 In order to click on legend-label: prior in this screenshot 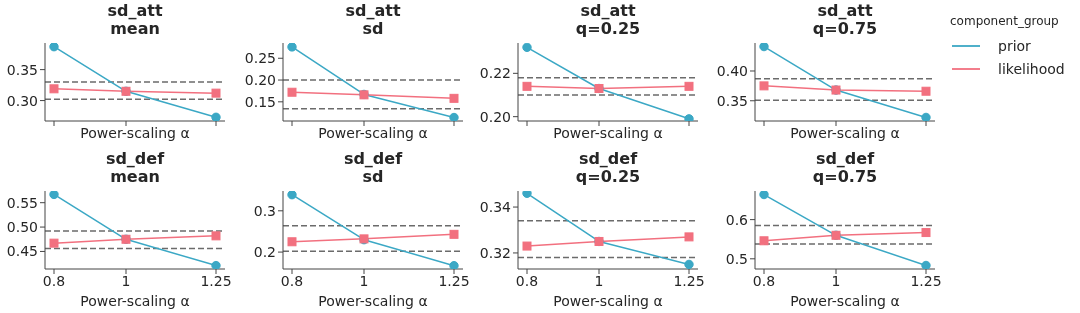, I will do `click(1014, 45)`.